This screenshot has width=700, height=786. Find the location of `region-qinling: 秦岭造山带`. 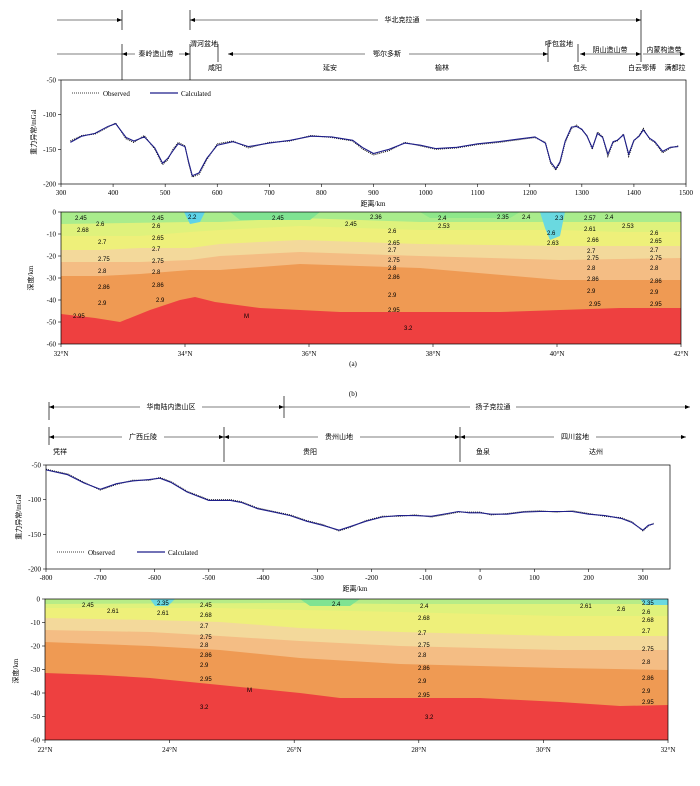

region-qinling: 秦岭造山带 is located at coordinates (156, 53).